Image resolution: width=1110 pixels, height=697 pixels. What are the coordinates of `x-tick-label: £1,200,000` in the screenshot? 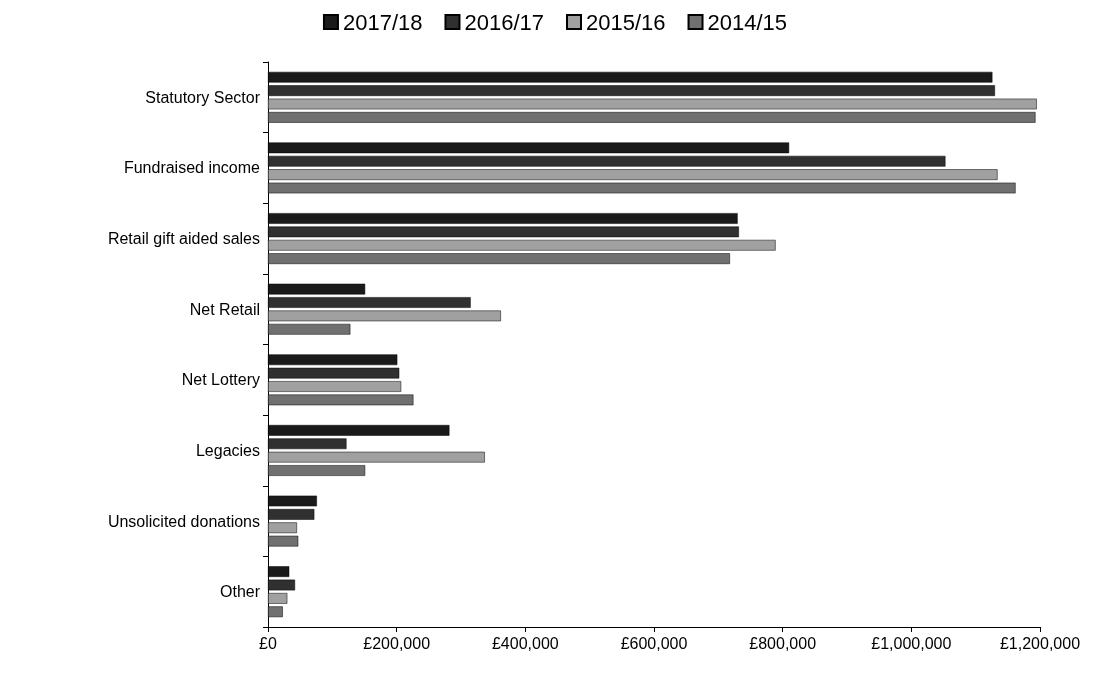 It's located at (1040, 643).